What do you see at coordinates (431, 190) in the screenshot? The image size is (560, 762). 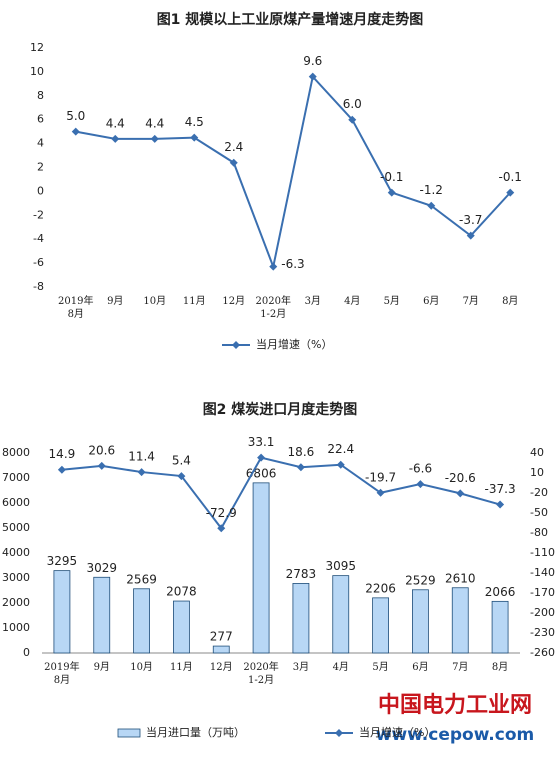 I see `value-label: -1.2` at bounding box center [431, 190].